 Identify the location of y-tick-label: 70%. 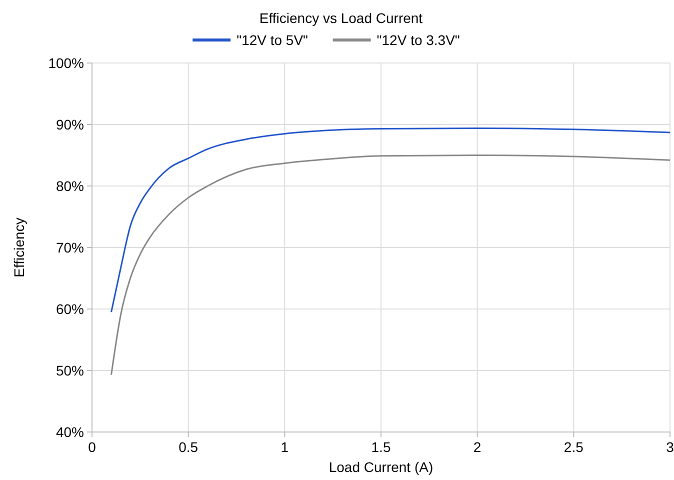
(70, 248).